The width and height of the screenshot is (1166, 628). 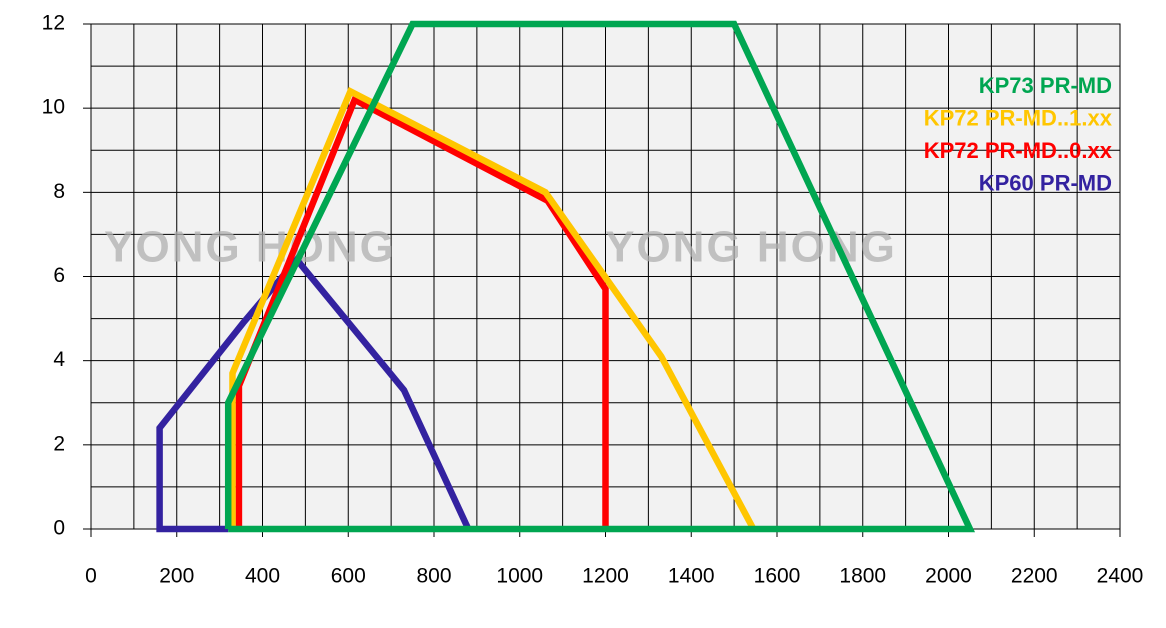 I want to click on y-tick-label: 6, so click(x=59, y=275).